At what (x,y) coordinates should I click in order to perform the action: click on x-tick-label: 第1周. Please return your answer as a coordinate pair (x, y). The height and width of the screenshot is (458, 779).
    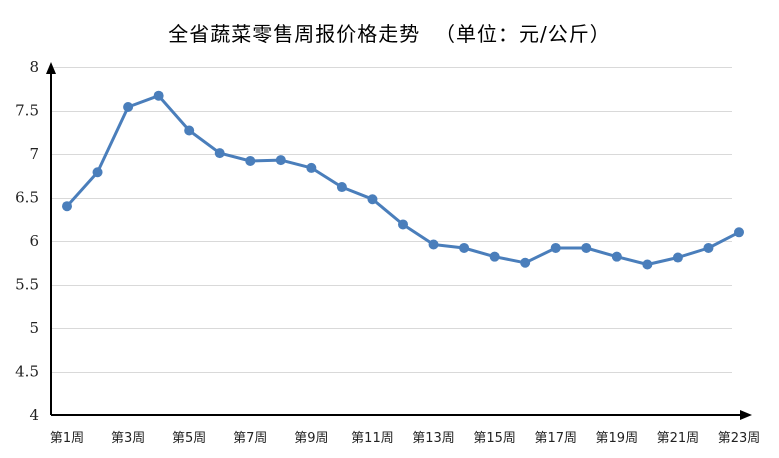
    Looking at the image, I should click on (67, 438).